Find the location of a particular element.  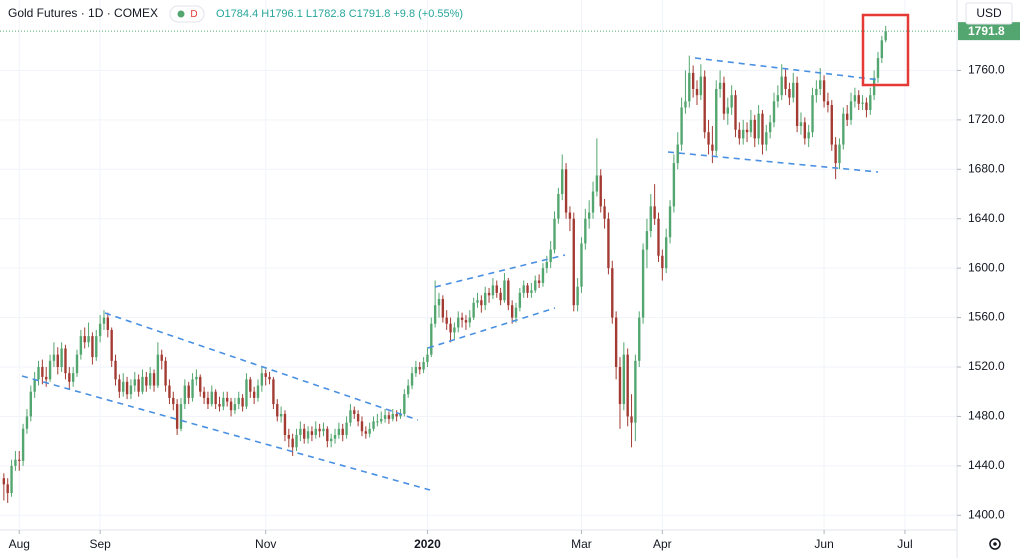

x-tick-label: Apr is located at coordinates (662, 544).